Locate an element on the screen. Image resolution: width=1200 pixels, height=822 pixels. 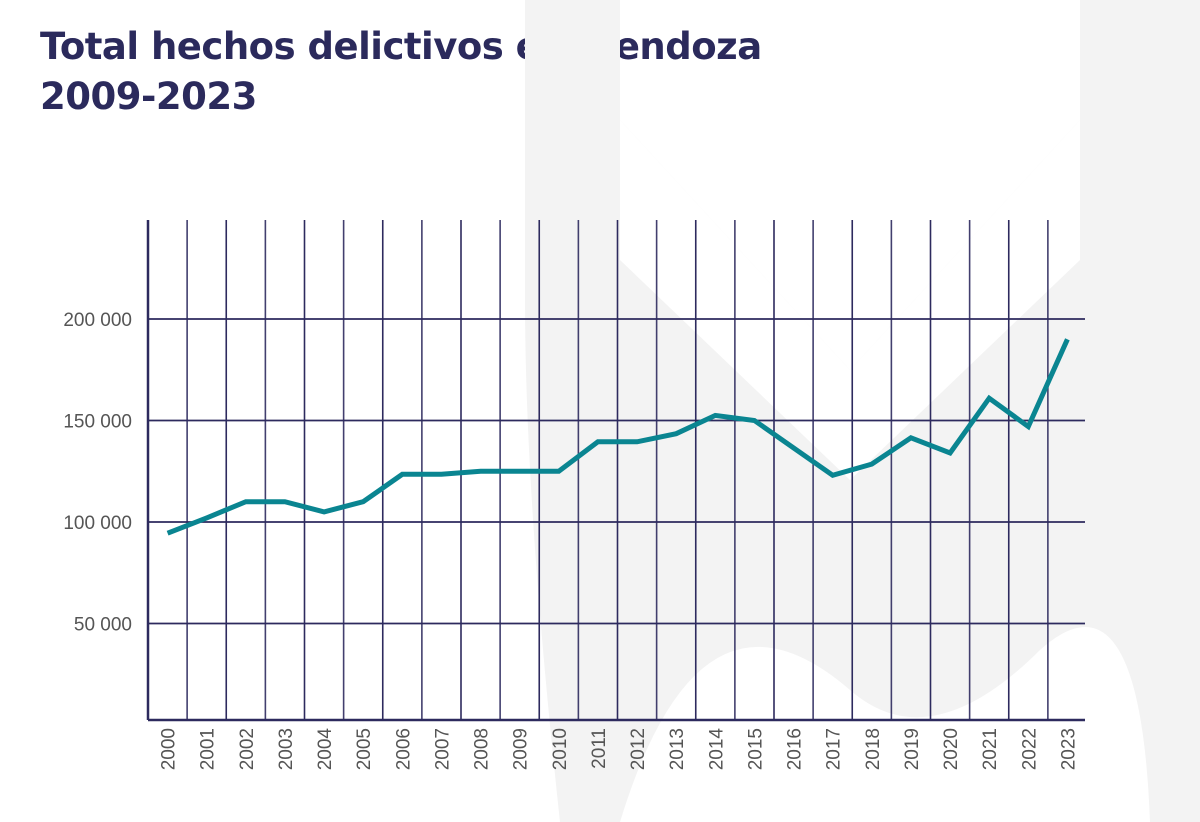
x-tick-label: 2011 is located at coordinates (599, 748).